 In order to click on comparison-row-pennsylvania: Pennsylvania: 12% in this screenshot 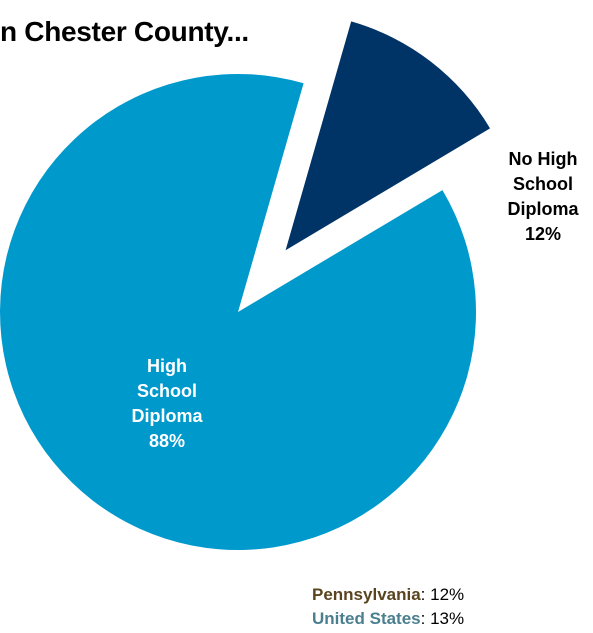, I will do `click(388, 594)`.